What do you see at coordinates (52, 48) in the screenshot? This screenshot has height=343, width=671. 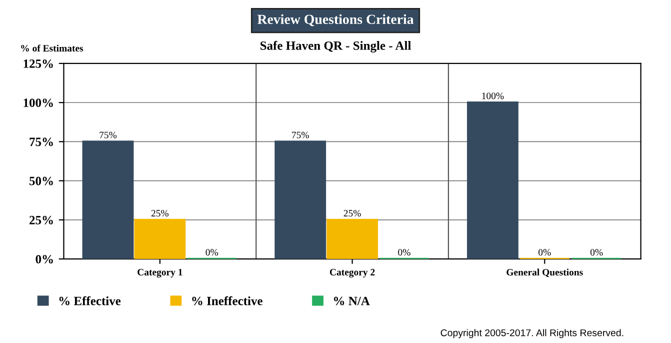 I see `y-axis-title: % of Estimates` at bounding box center [52, 48].